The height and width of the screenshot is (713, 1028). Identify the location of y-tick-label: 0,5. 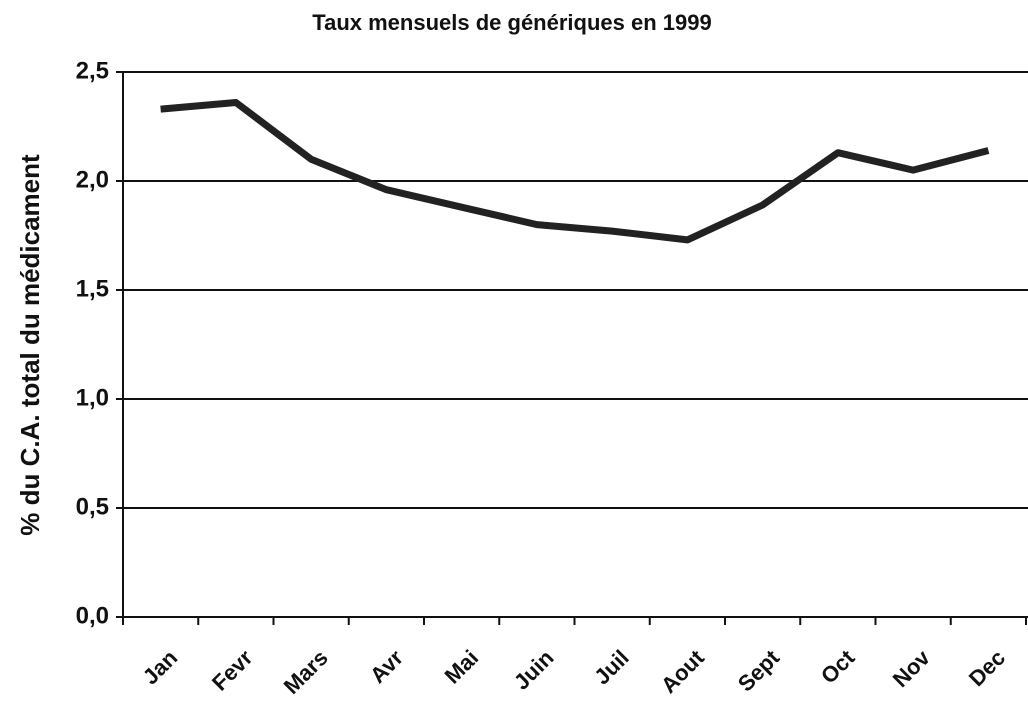
(92, 506).